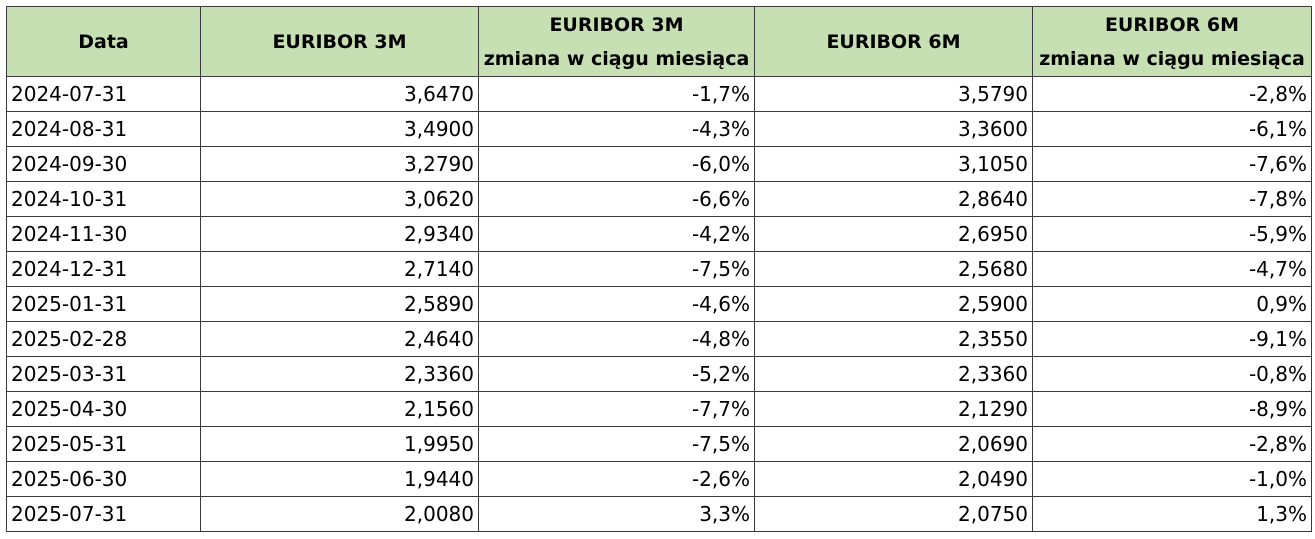 The height and width of the screenshot is (539, 1315). What do you see at coordinates (1172, 41) in the screenshot?
I see `header-euribor-6m-change: EURIBOR 6M zmiana w ciągu miesiąca` at bounding box center [1172, 41].